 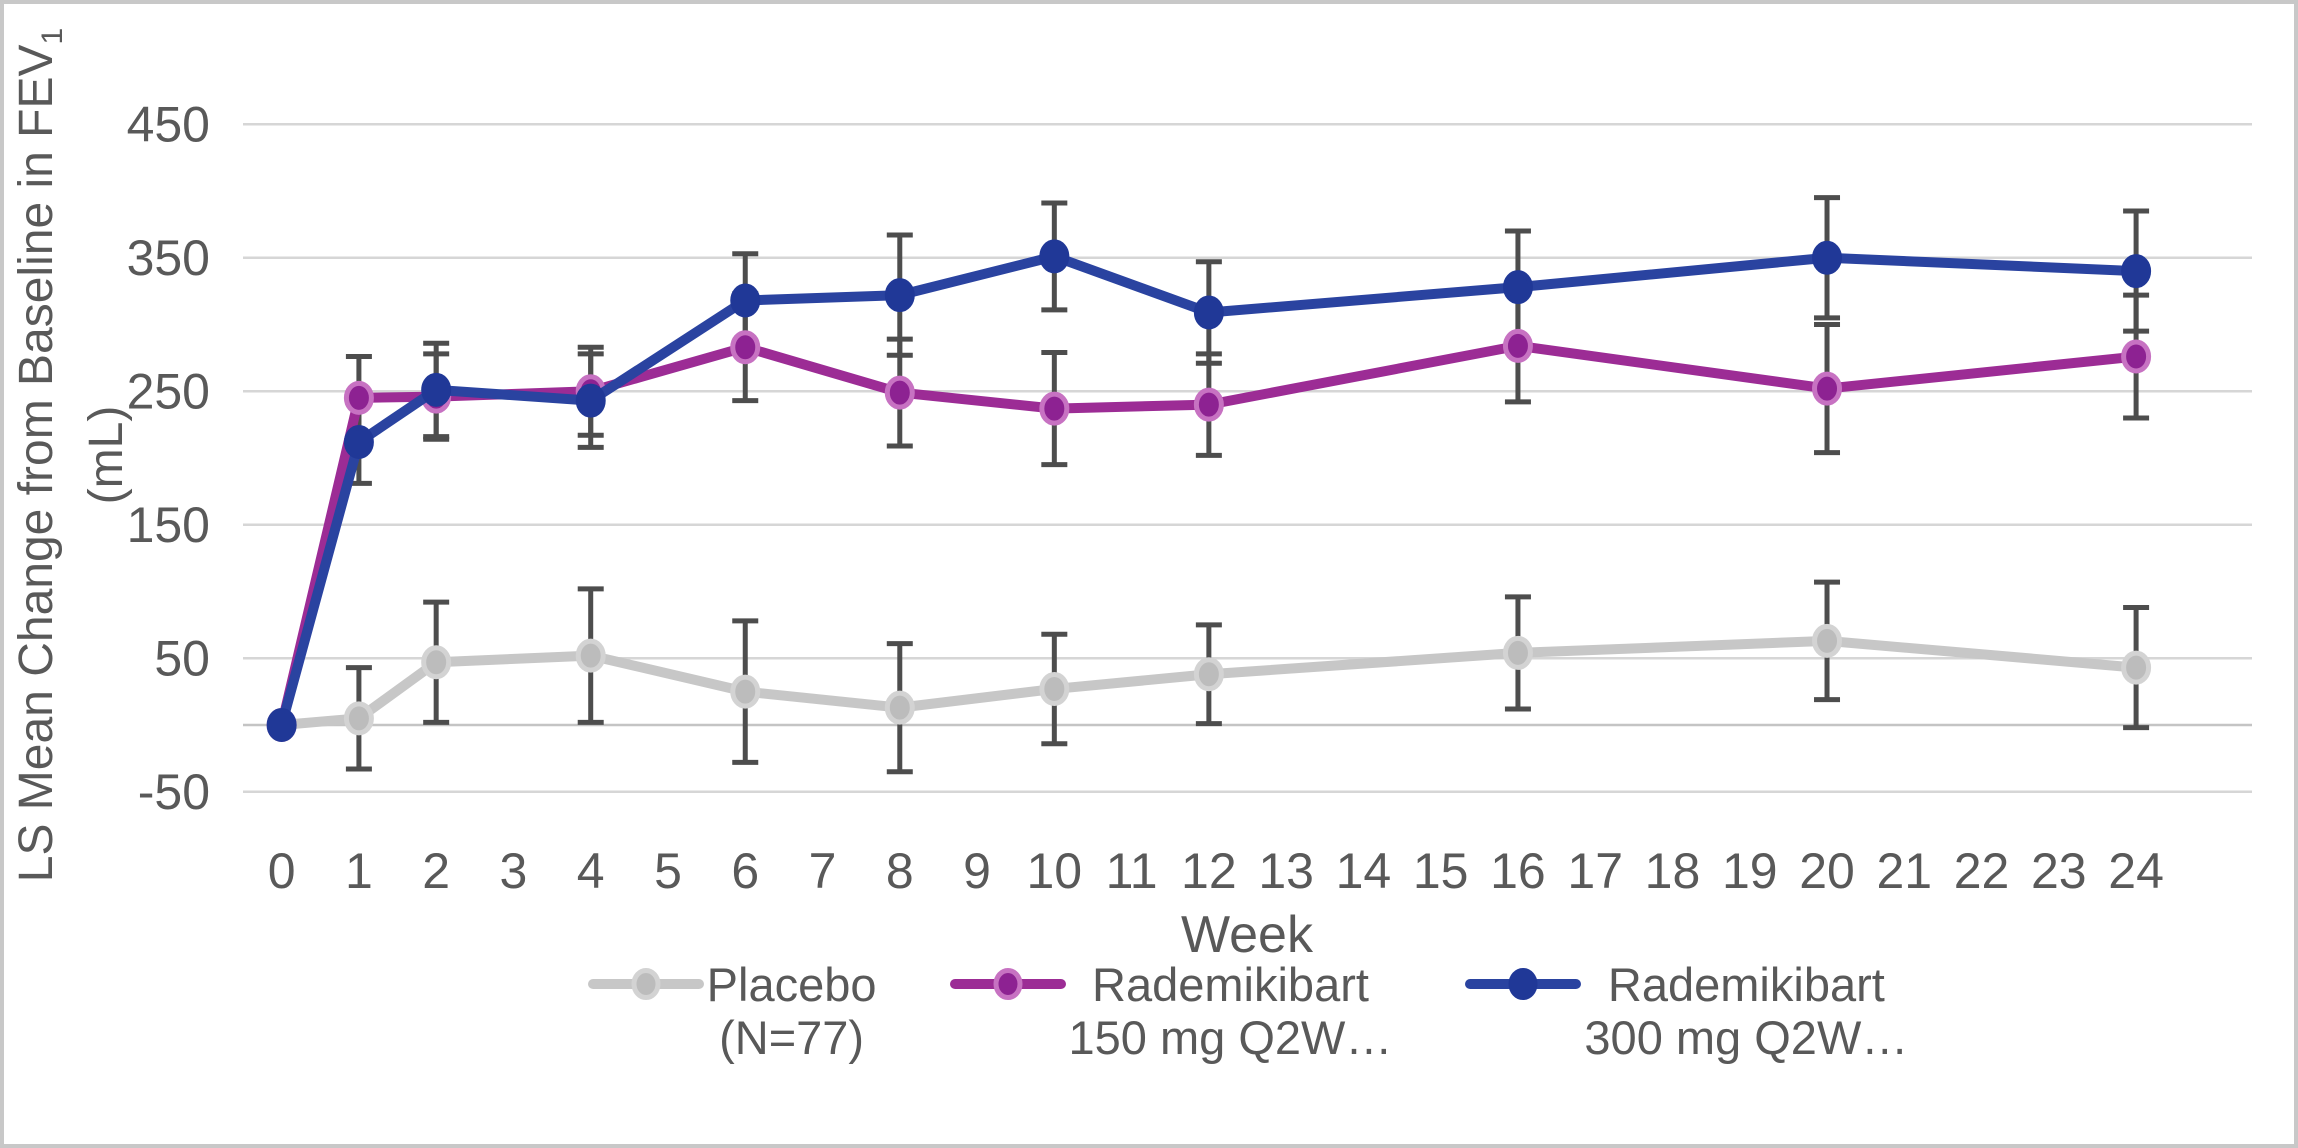 What do you see at coordinates (168, 258) in the screenshot?
I see `y-tick-label: 350` at bounding box center [168, 258].